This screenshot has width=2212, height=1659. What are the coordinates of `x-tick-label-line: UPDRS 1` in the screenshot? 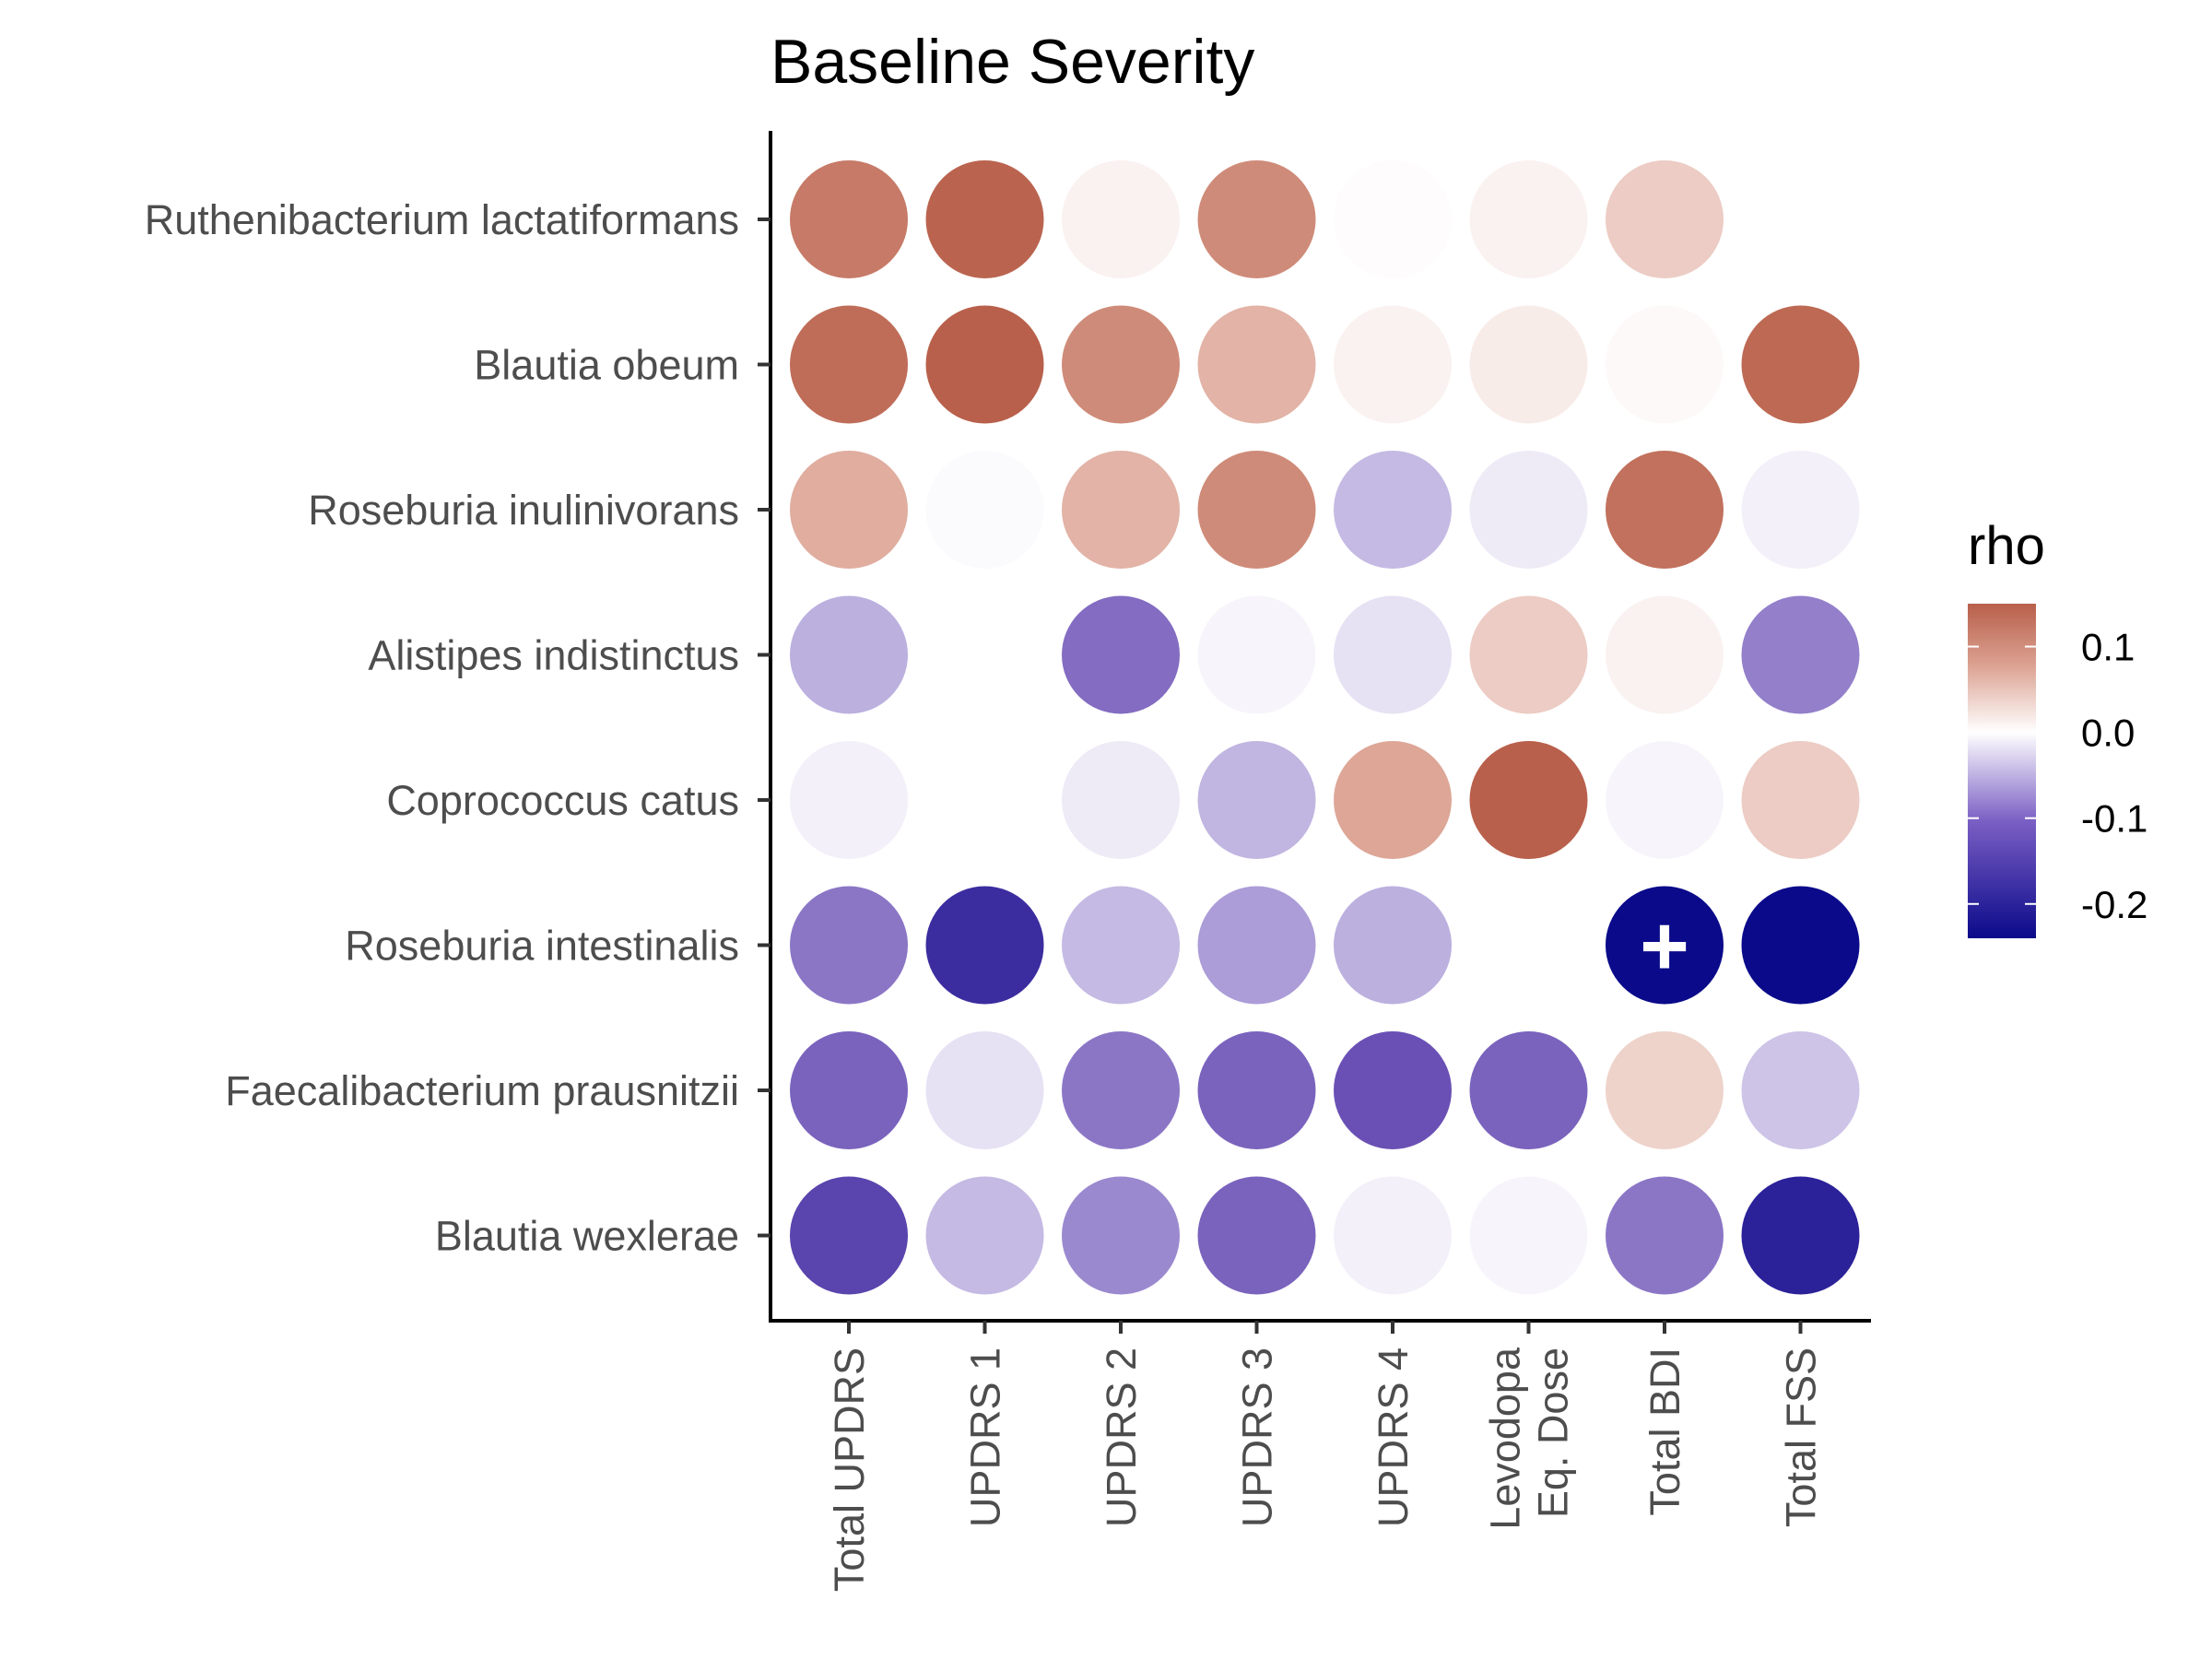 It's located at (985, 1437).